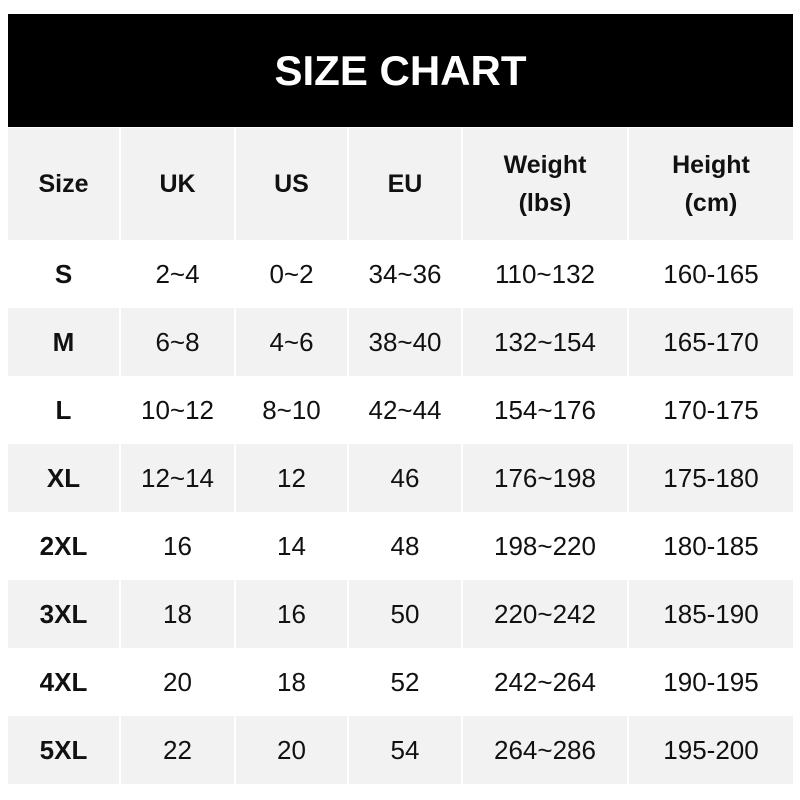 This screenshot has height=800, width=800. What do you see at coordinates (64, 614) in the screenshot?
I see `size-cell: 3XL` at bounding box center [64, 614].